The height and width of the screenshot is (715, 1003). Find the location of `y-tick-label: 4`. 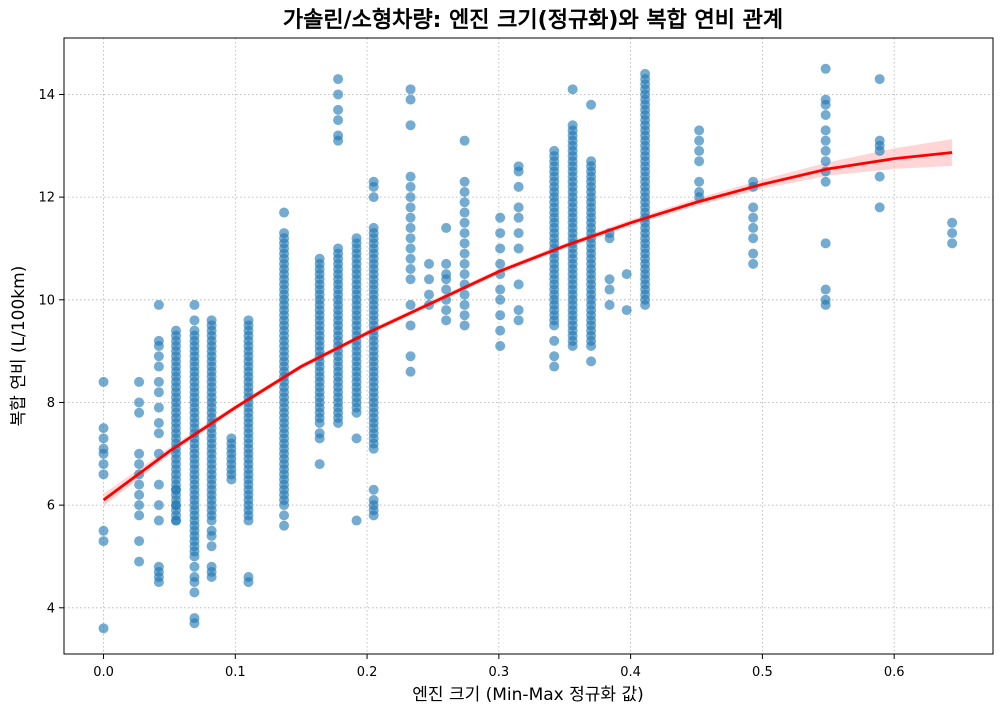

y-tick-label: 4 is located at coordinates (51, 608).